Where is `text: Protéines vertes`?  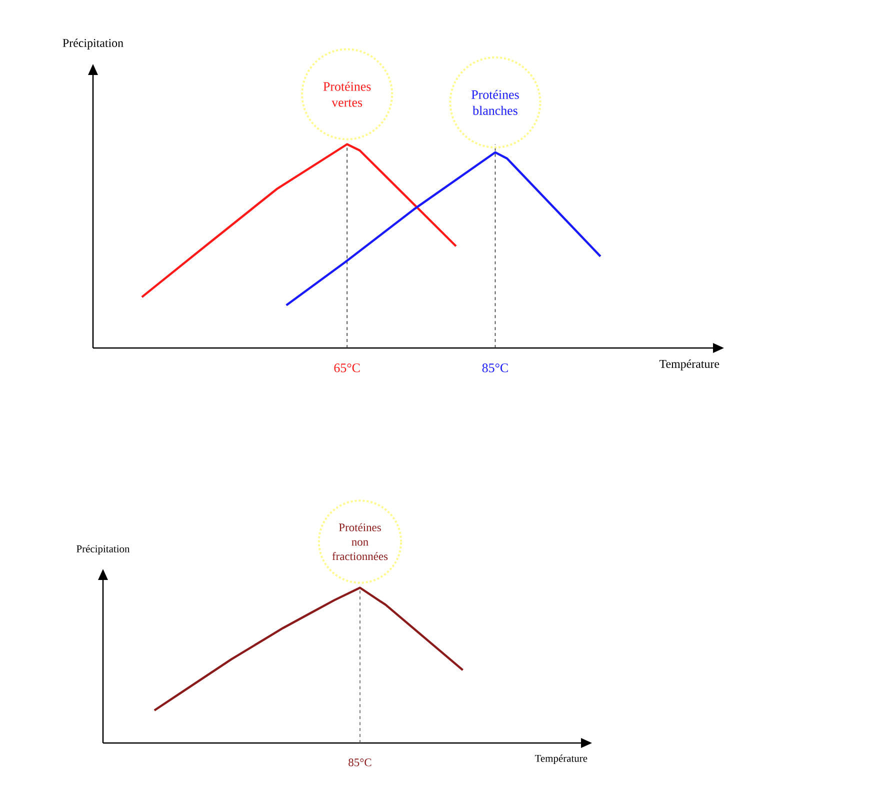 text: Protéines vertes is located at coordinates (347, 94).